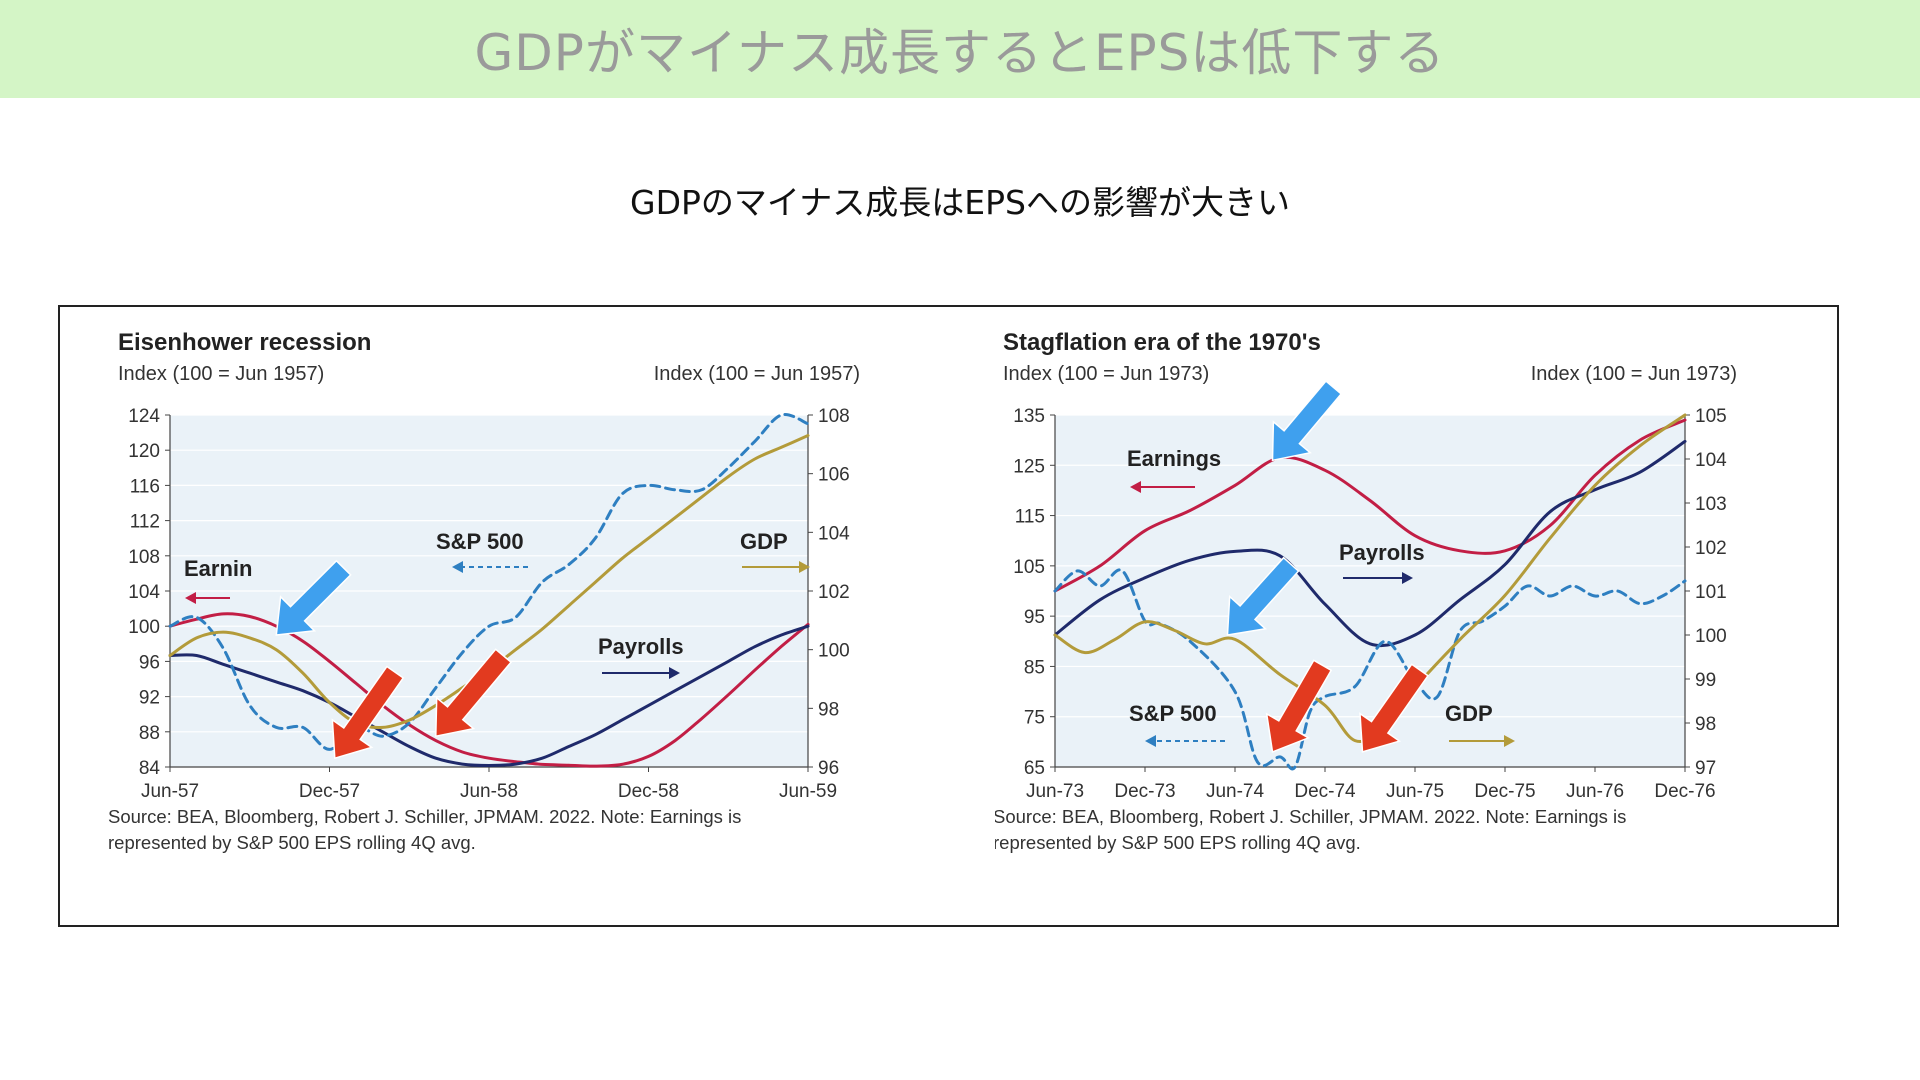  What do you see at coordinates (1029, 416) in the screenshot?
I see `left-tick-label: 135` at bounding box center [1029, 416].